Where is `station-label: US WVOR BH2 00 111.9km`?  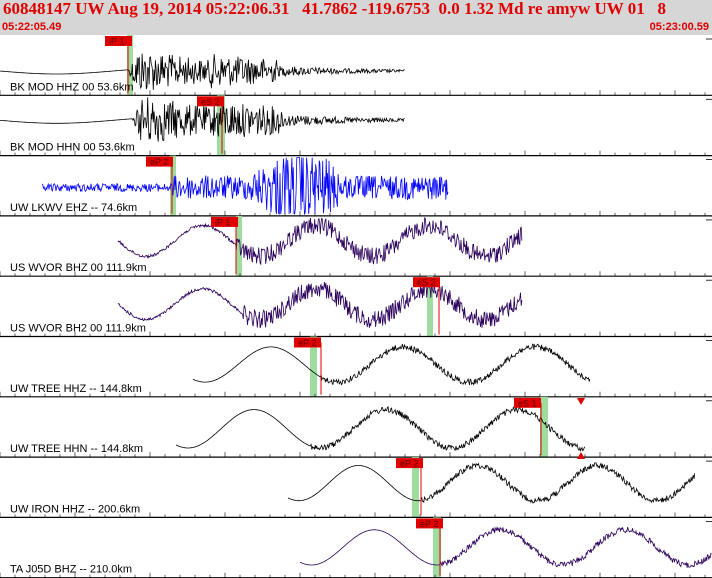
station-label: US WVOR BH2 00 111.9km is located at coordinates (78, 329).